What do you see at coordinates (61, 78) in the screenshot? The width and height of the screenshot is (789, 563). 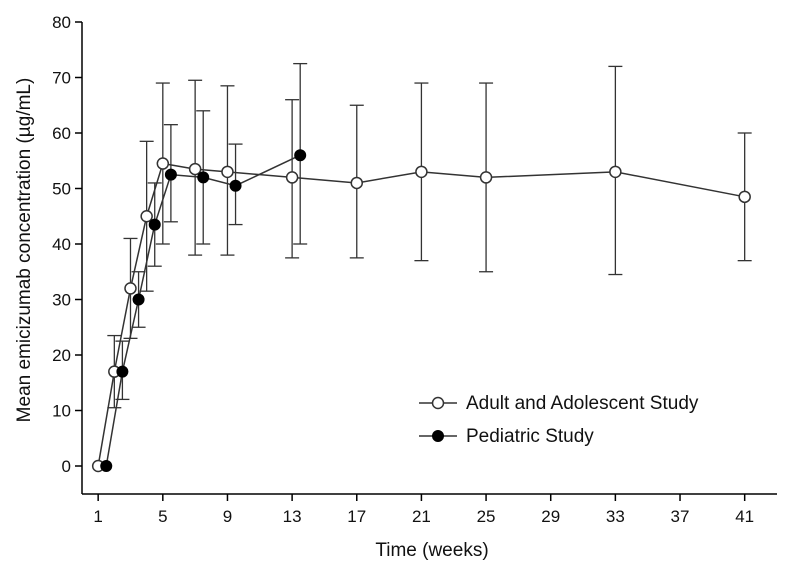 I see `y-tick-label: 70` at bounding box center [61, 78].